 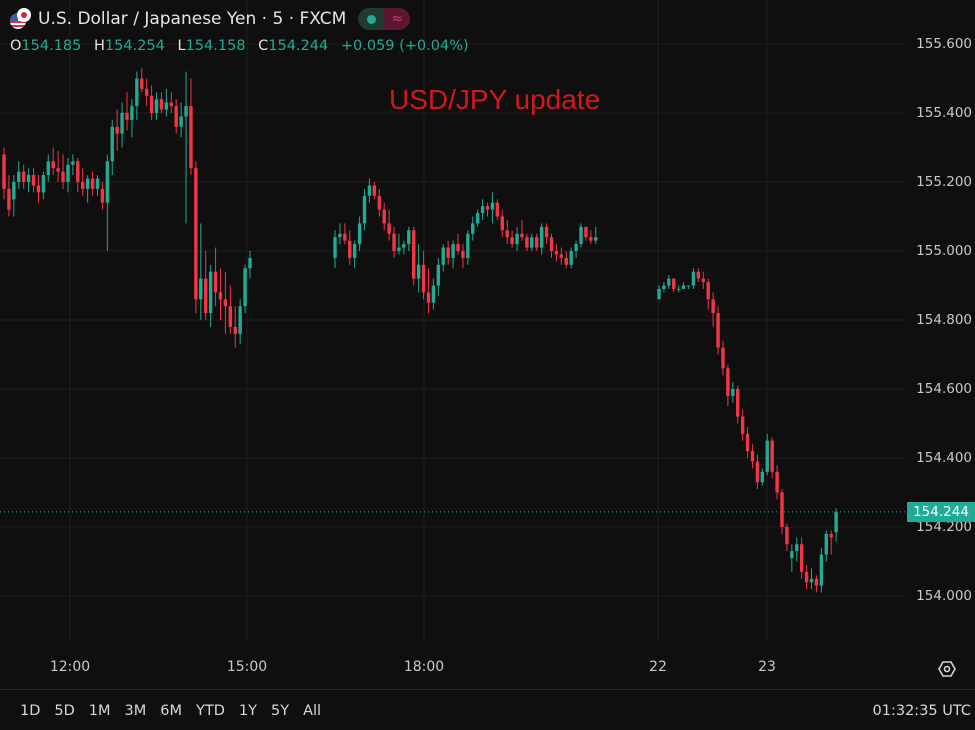 I want to click on change-value: +0.059 (+0.04%), so click(x=404, y=46).